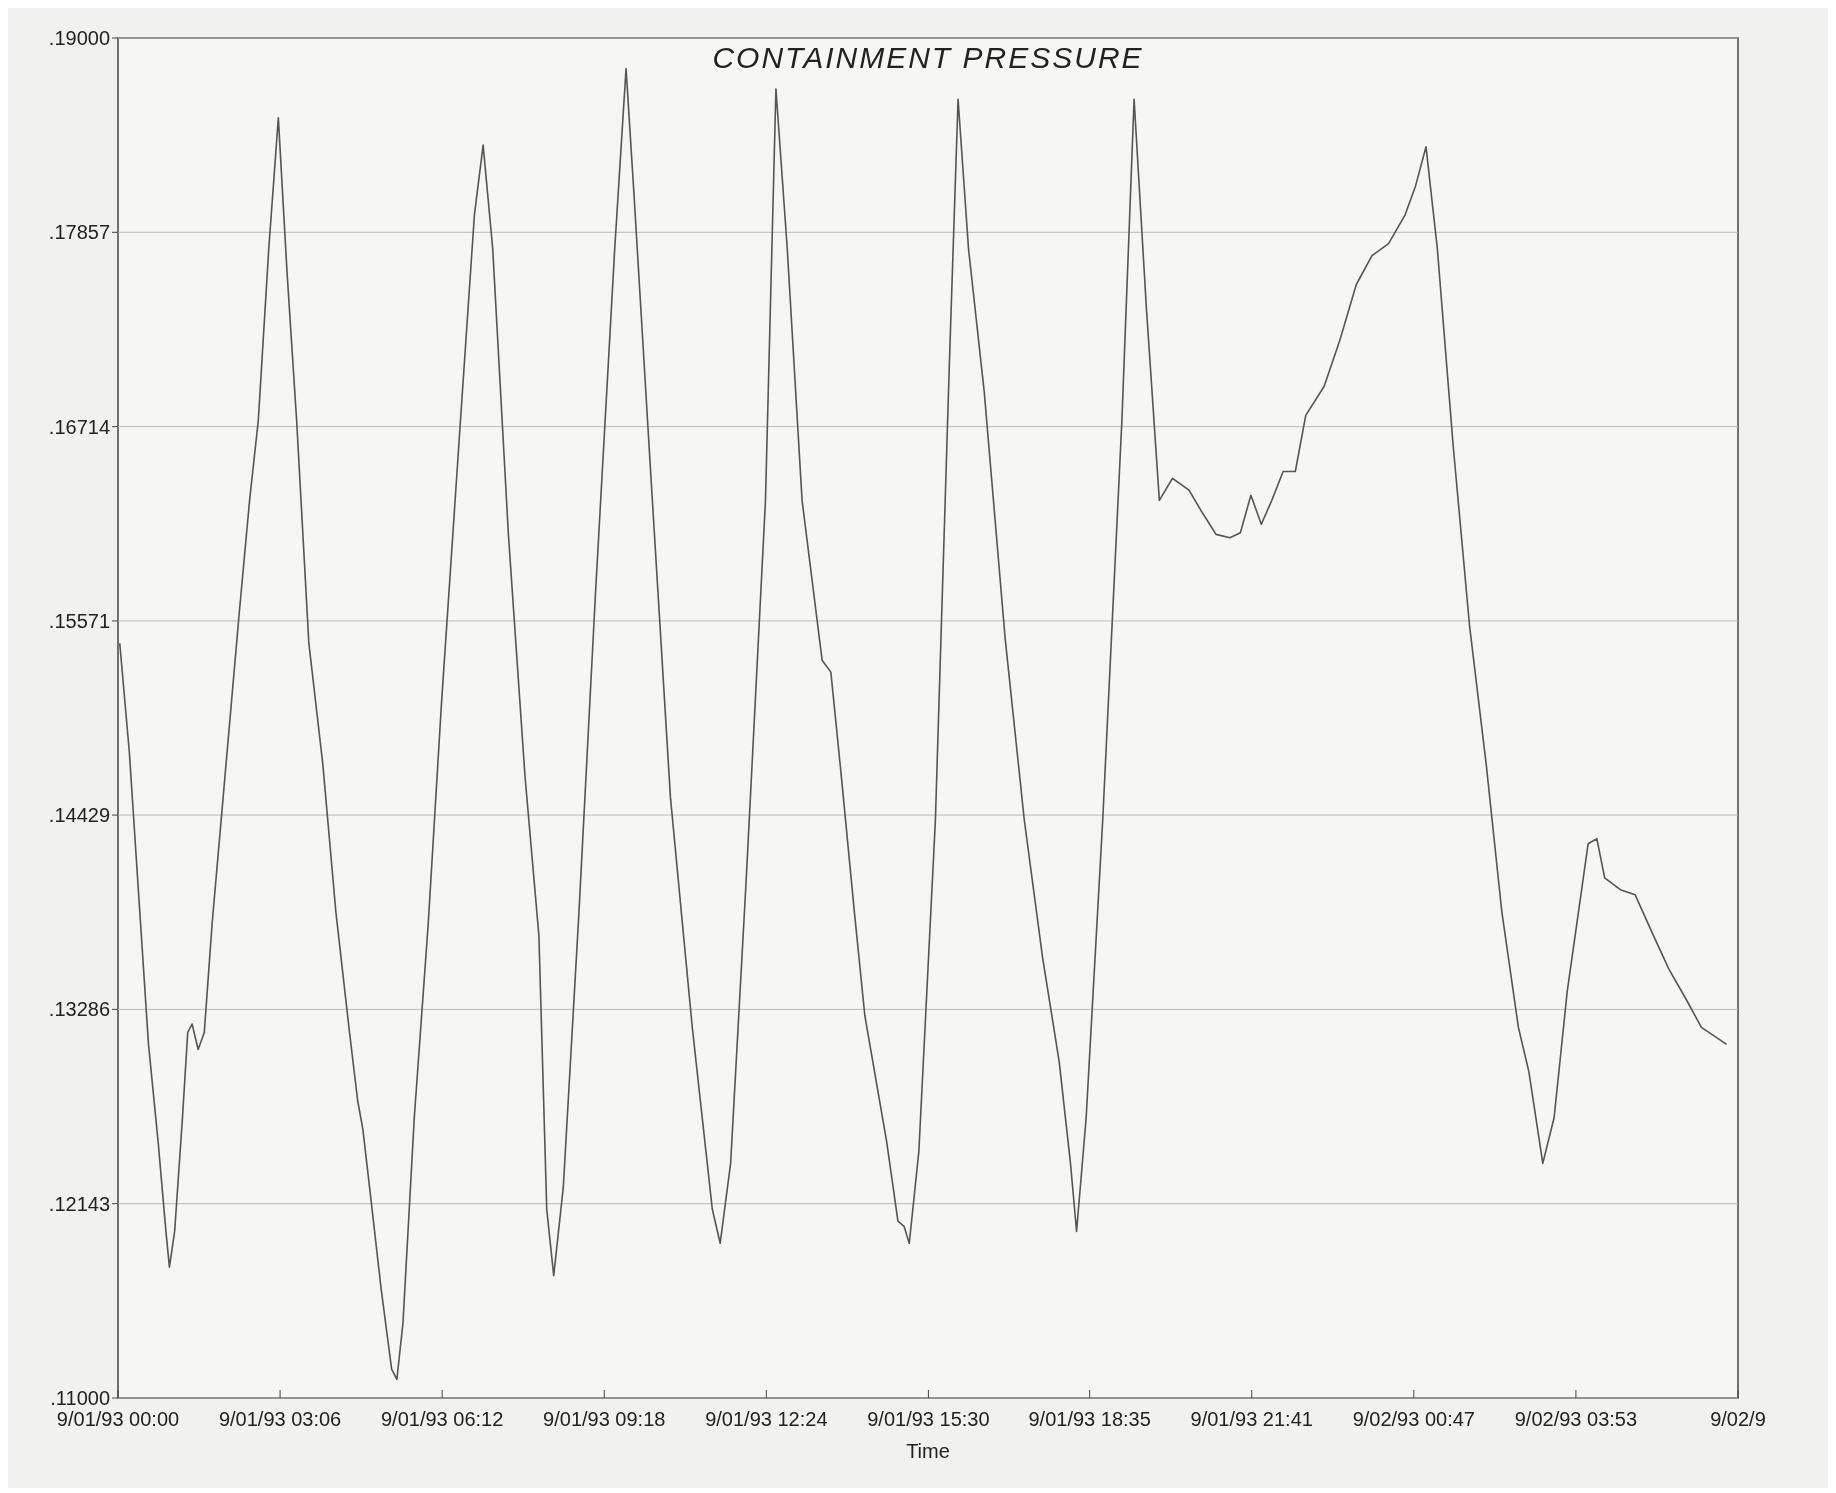 The width and height of the screenshot is (1836, 1493). Describe the element at coordinates (79, 38) in the screenshot. I see `y-tick-label: .19000` at that location.